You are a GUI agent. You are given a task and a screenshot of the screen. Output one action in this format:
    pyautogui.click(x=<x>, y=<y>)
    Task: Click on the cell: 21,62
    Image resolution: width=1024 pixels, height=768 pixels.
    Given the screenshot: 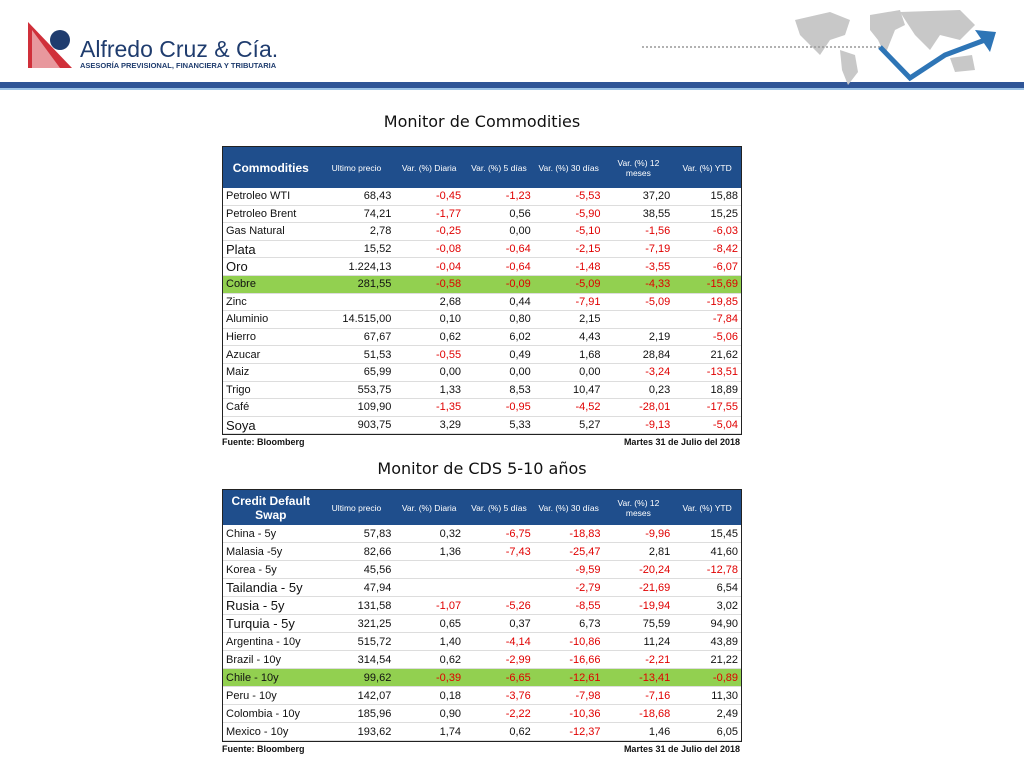 What is the action you would take?
    pyautogui.click(x=724, y=354)
    